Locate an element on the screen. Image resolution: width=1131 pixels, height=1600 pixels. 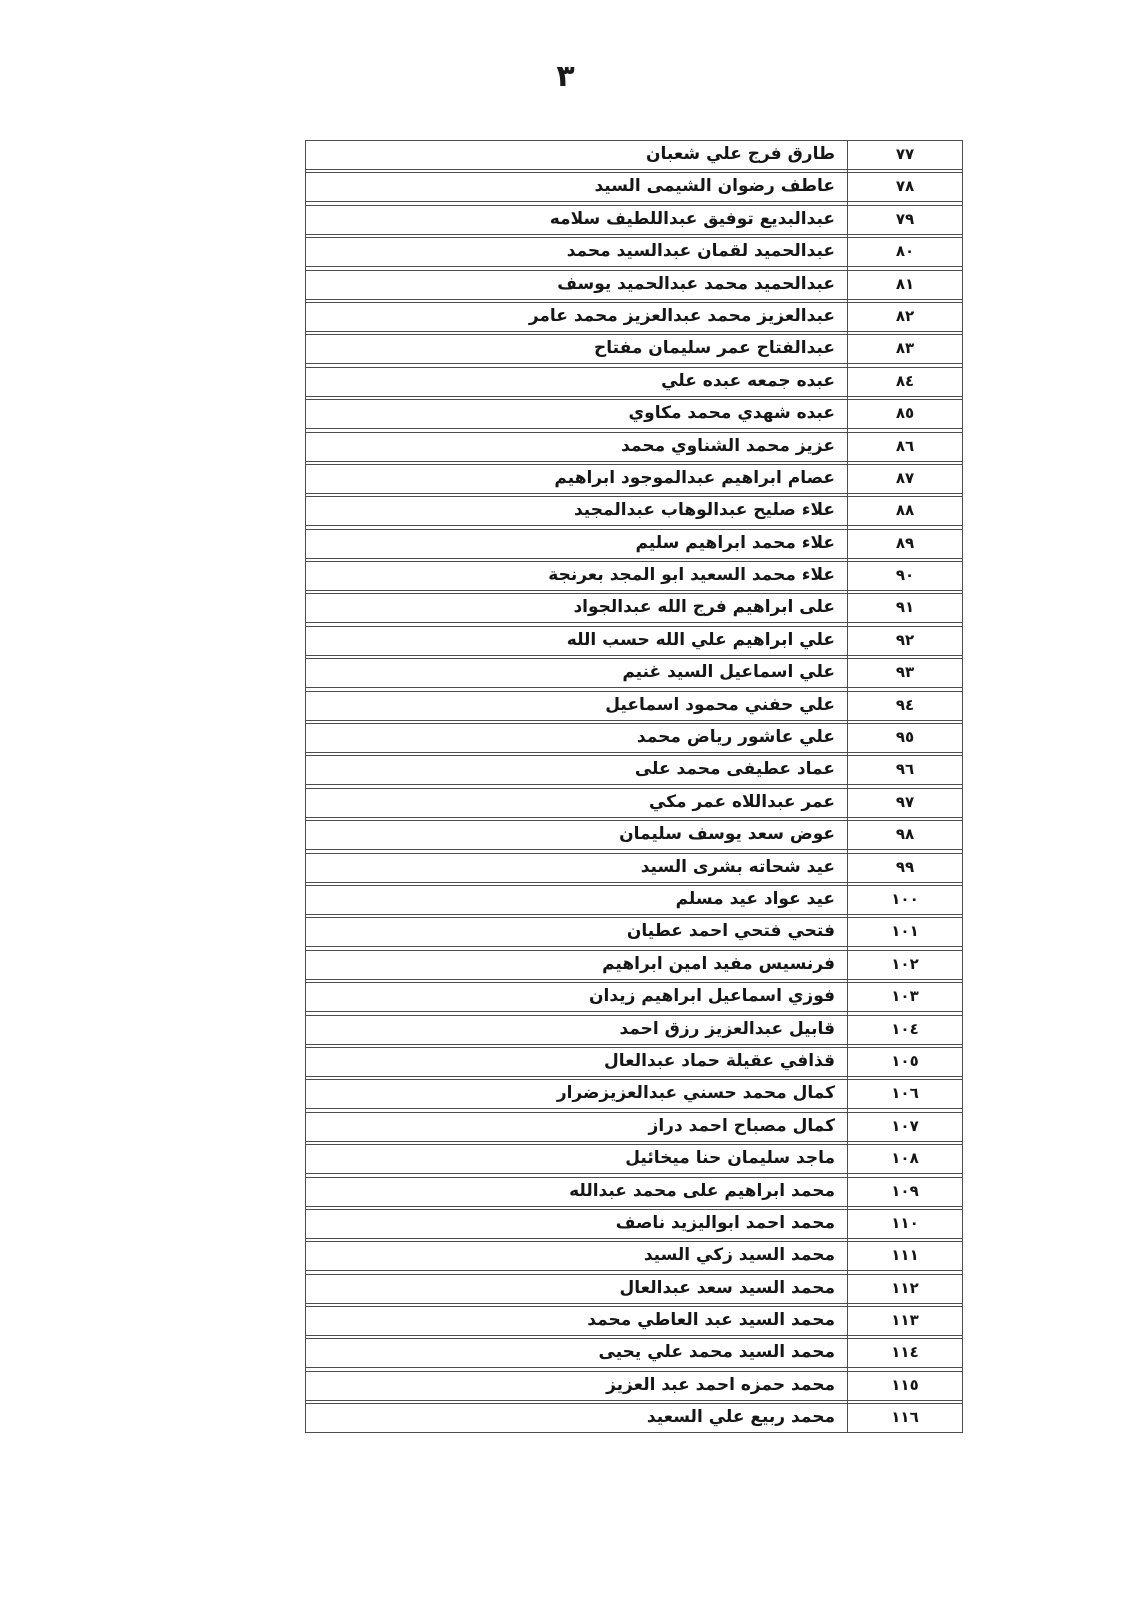
row-person-name: عبده شهدي محمد مكاوي is located at coordinates (577, 414).